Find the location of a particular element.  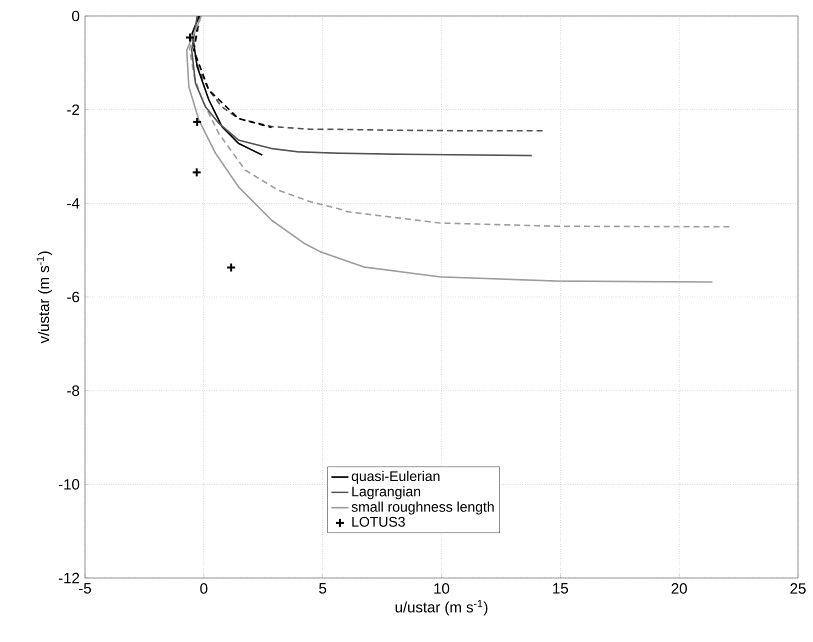

y-tick-label: 0 is located at coordinates (76, 16).